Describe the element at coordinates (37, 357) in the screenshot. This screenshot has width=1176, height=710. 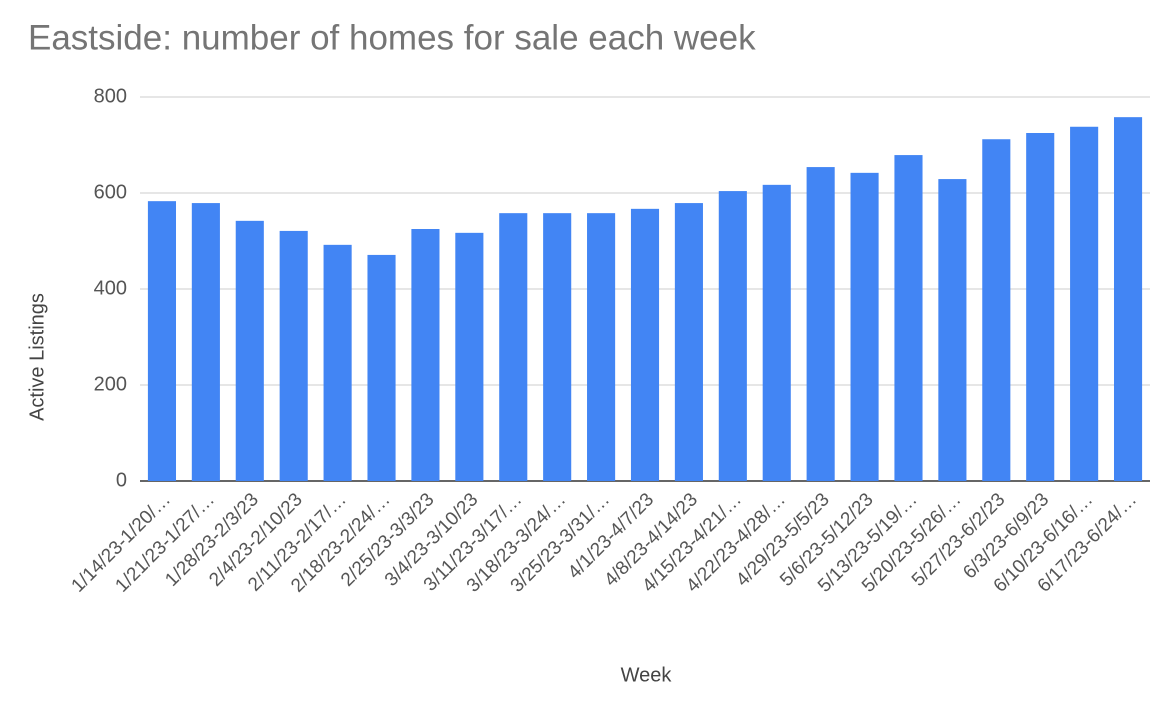
I see `y-axis-title: Active Listings` at that location.